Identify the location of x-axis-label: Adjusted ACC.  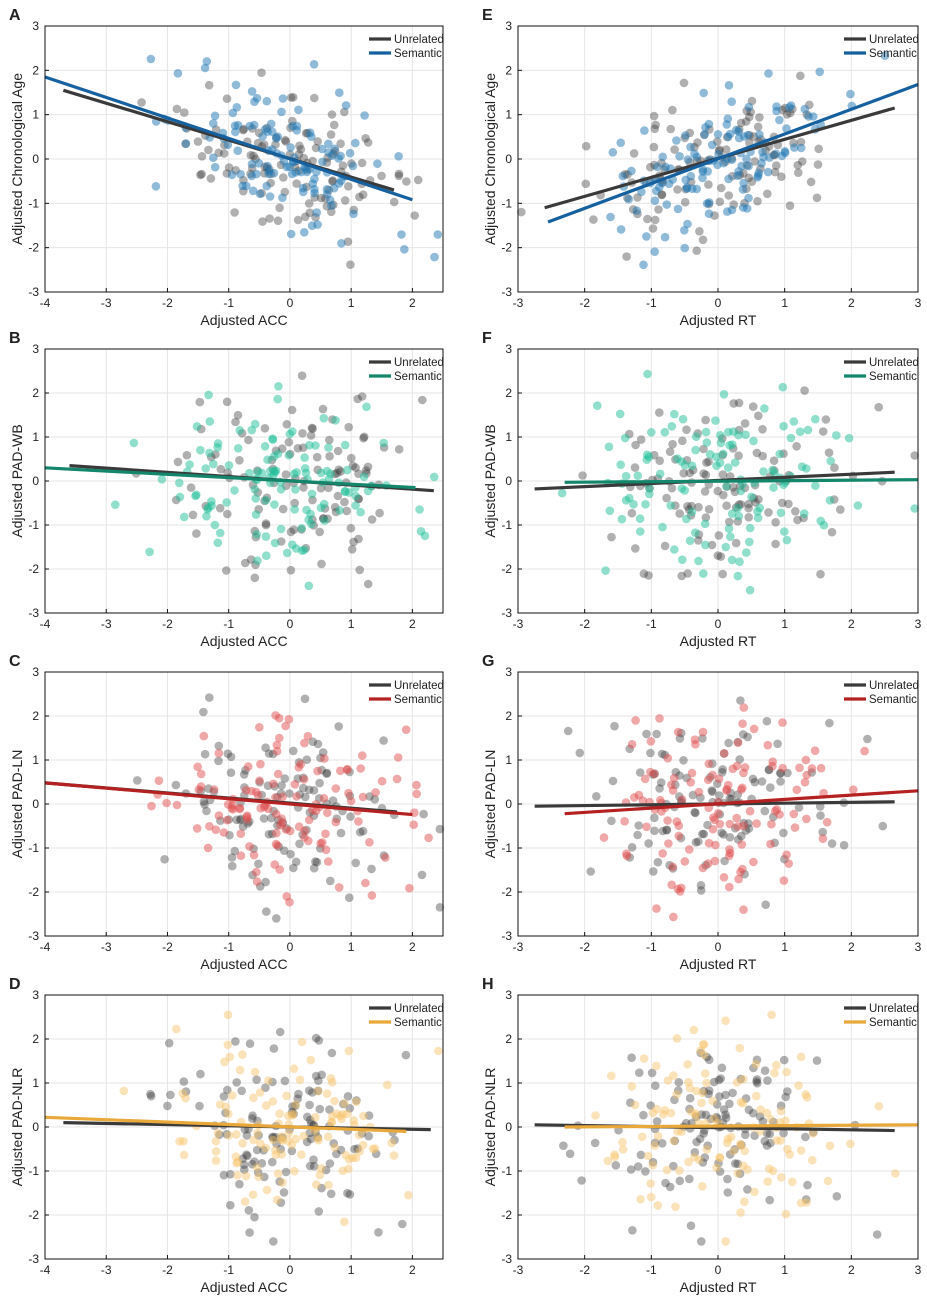
(243, 320).